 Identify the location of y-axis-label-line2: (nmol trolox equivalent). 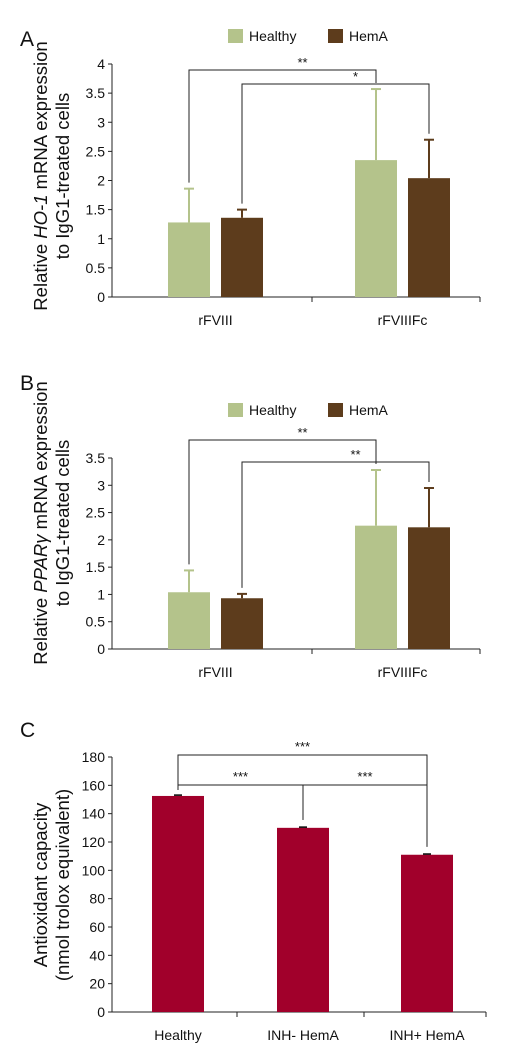
(62, 885).